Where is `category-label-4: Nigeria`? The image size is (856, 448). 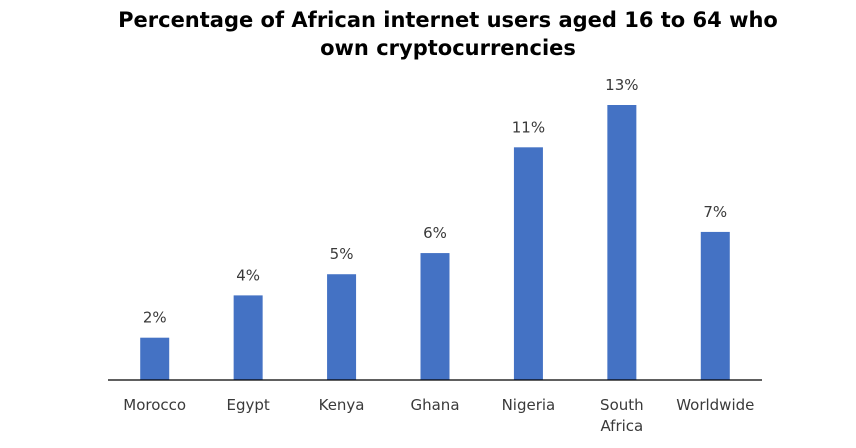
category-label-4: Nigeria is located at coordinates (529, 405).